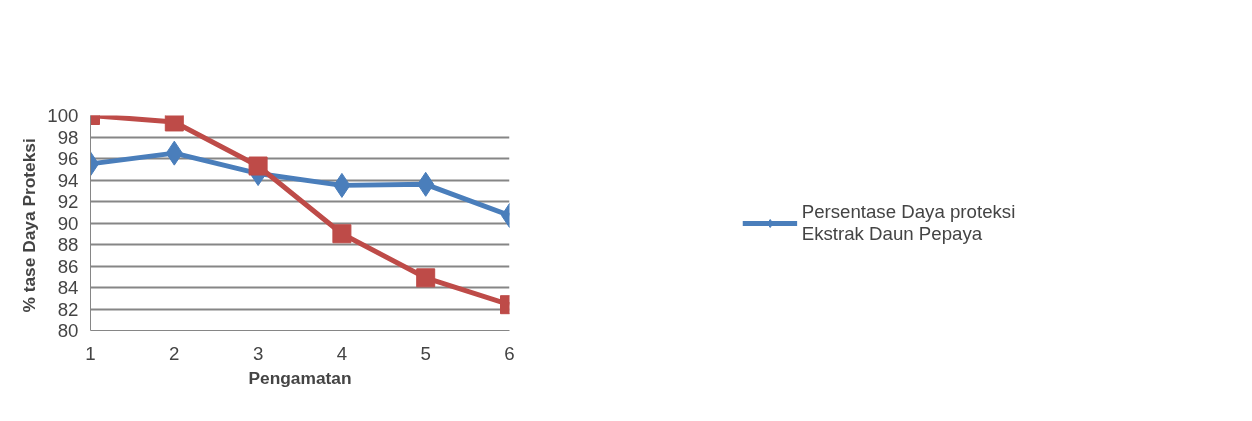 This screenshot has height=421, width=1252. Describe the element at coordinates (300, 377) in the screenshot. I see `x-axis-title: Pengamatan` at that location.